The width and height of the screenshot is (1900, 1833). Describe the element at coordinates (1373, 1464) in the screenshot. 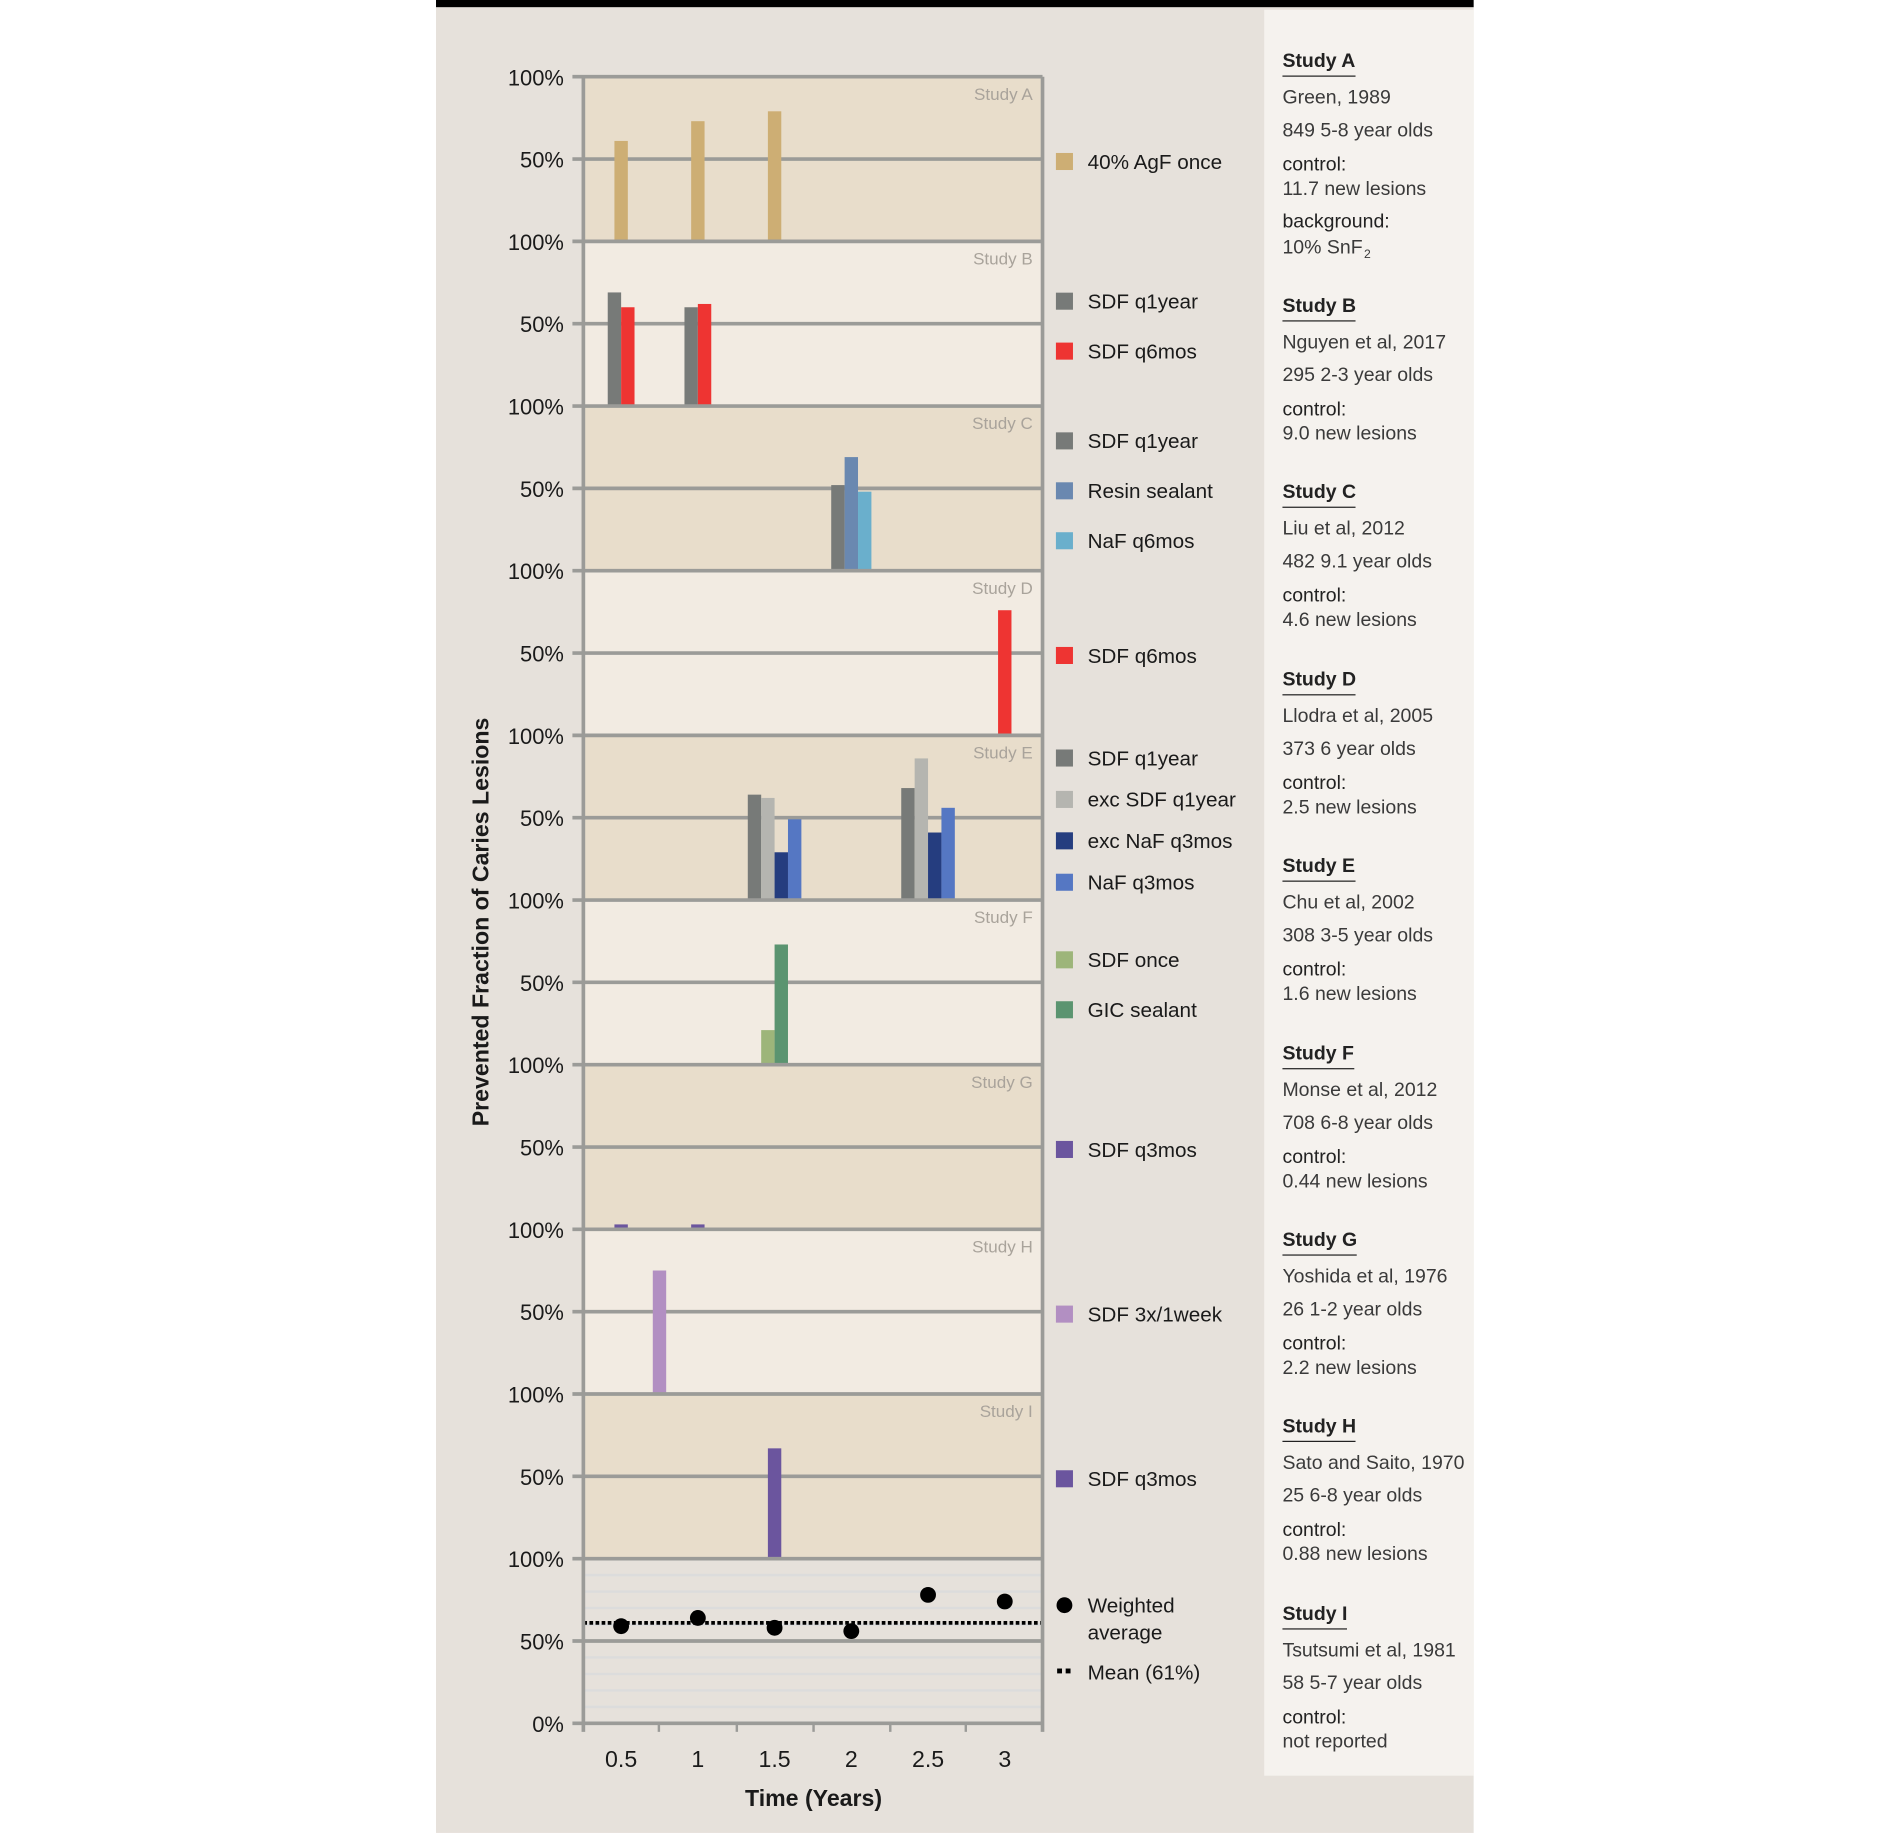

I see `study-citation: Sato and Saito, 1970` at that location.